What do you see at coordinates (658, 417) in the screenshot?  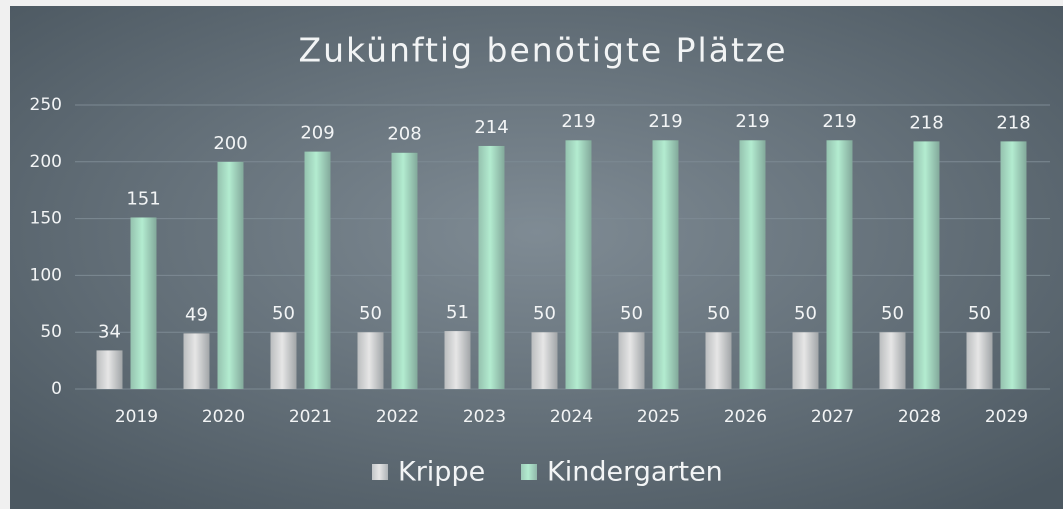 I see `x-tick-label: 2025` at bounding box center [658, 417].